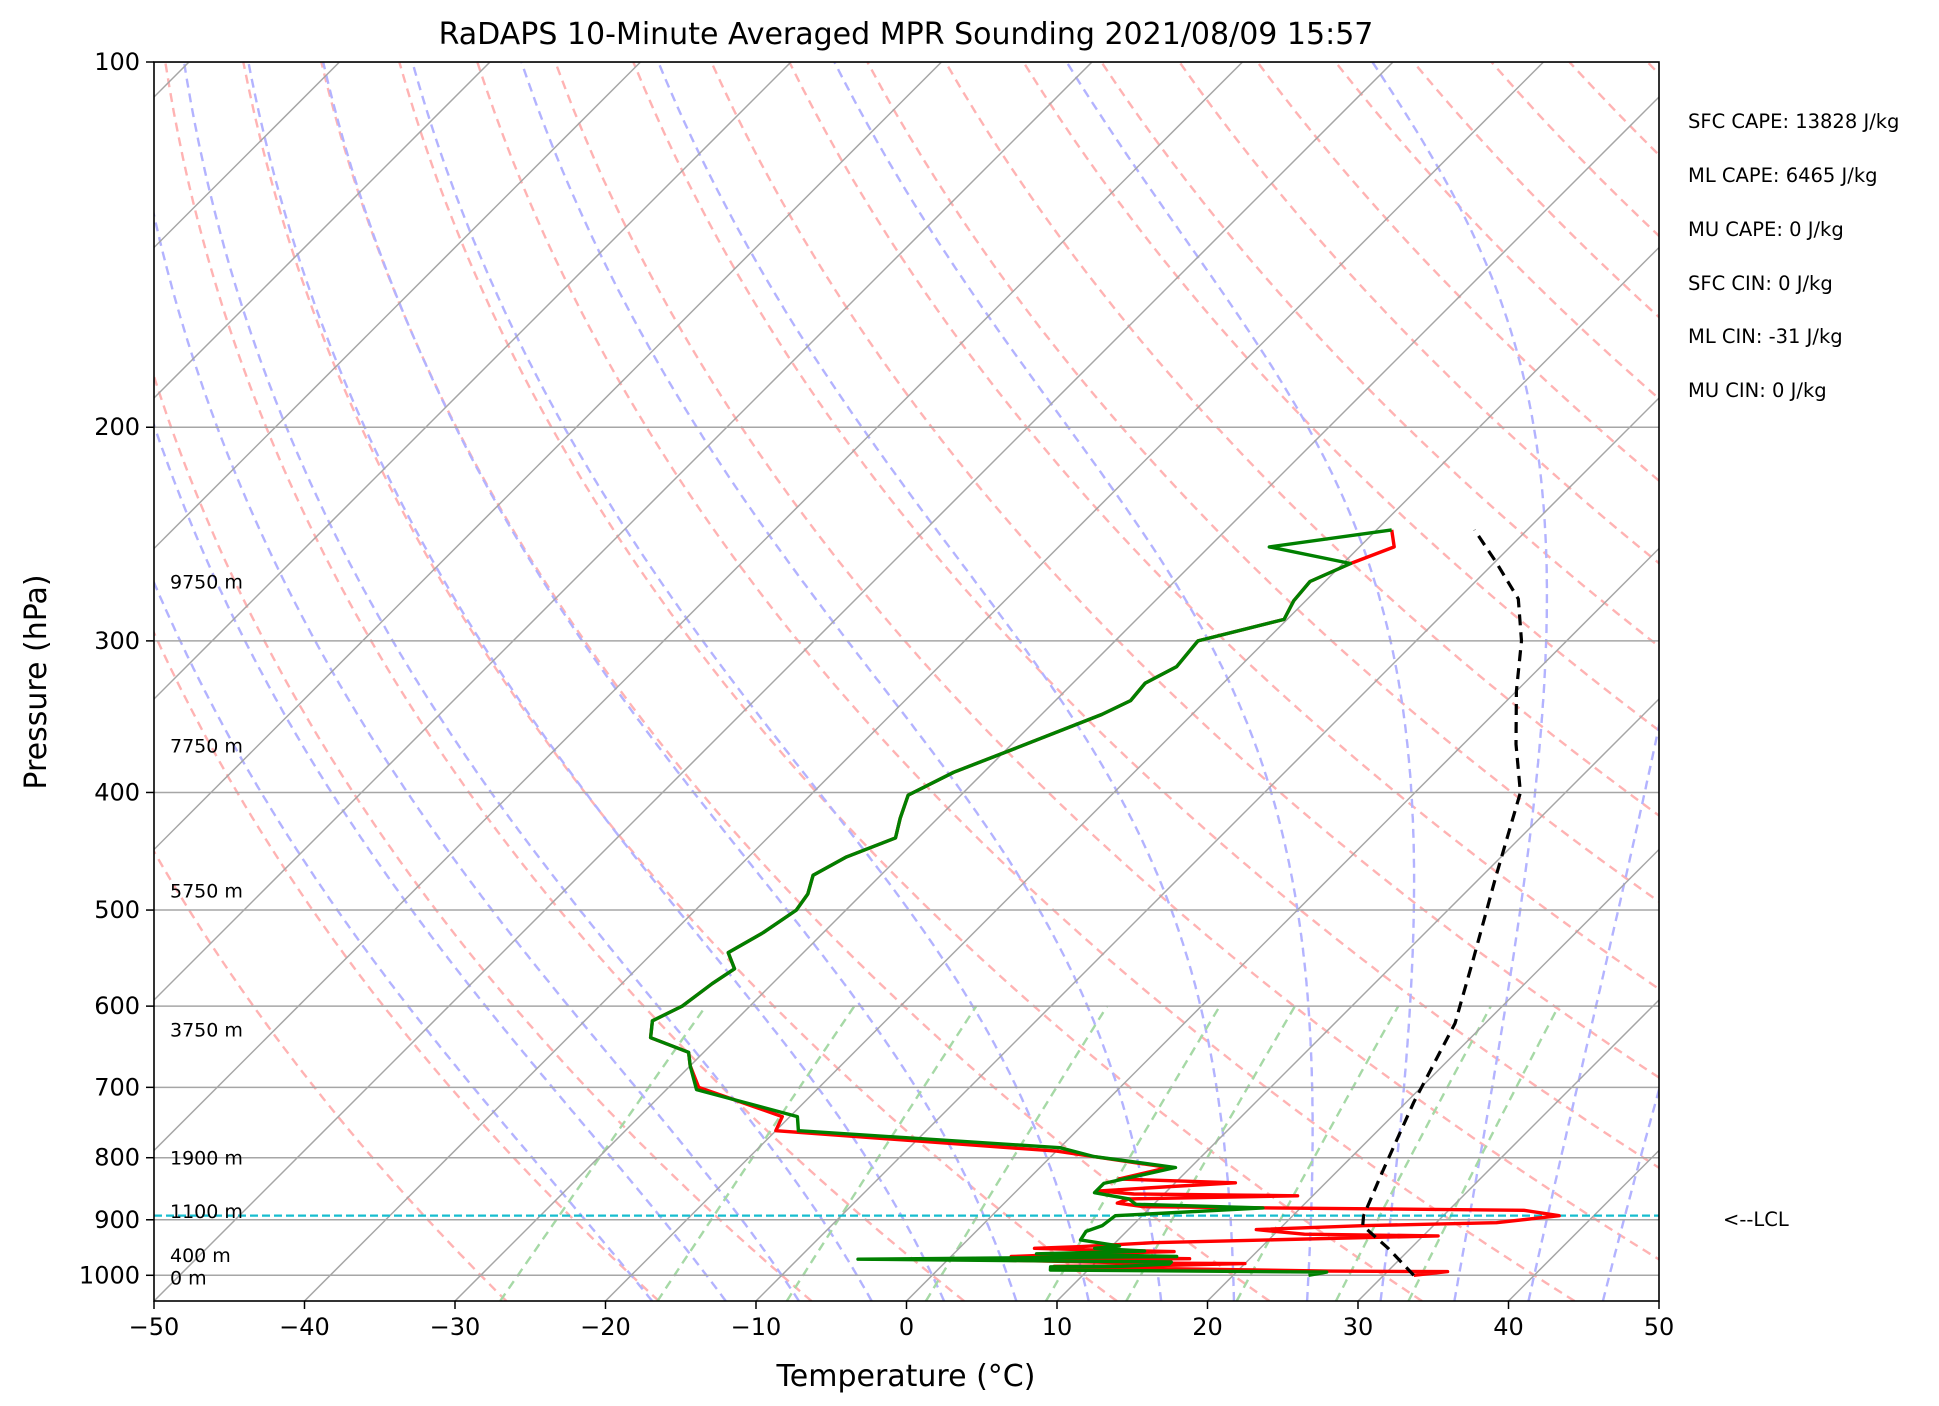 This screenshot has height=1406, width=1939. What do you see at coordinates (206, 1030) in the screenshot?
I see `height-label: 3750 m` at bounding box center [206, 1030].